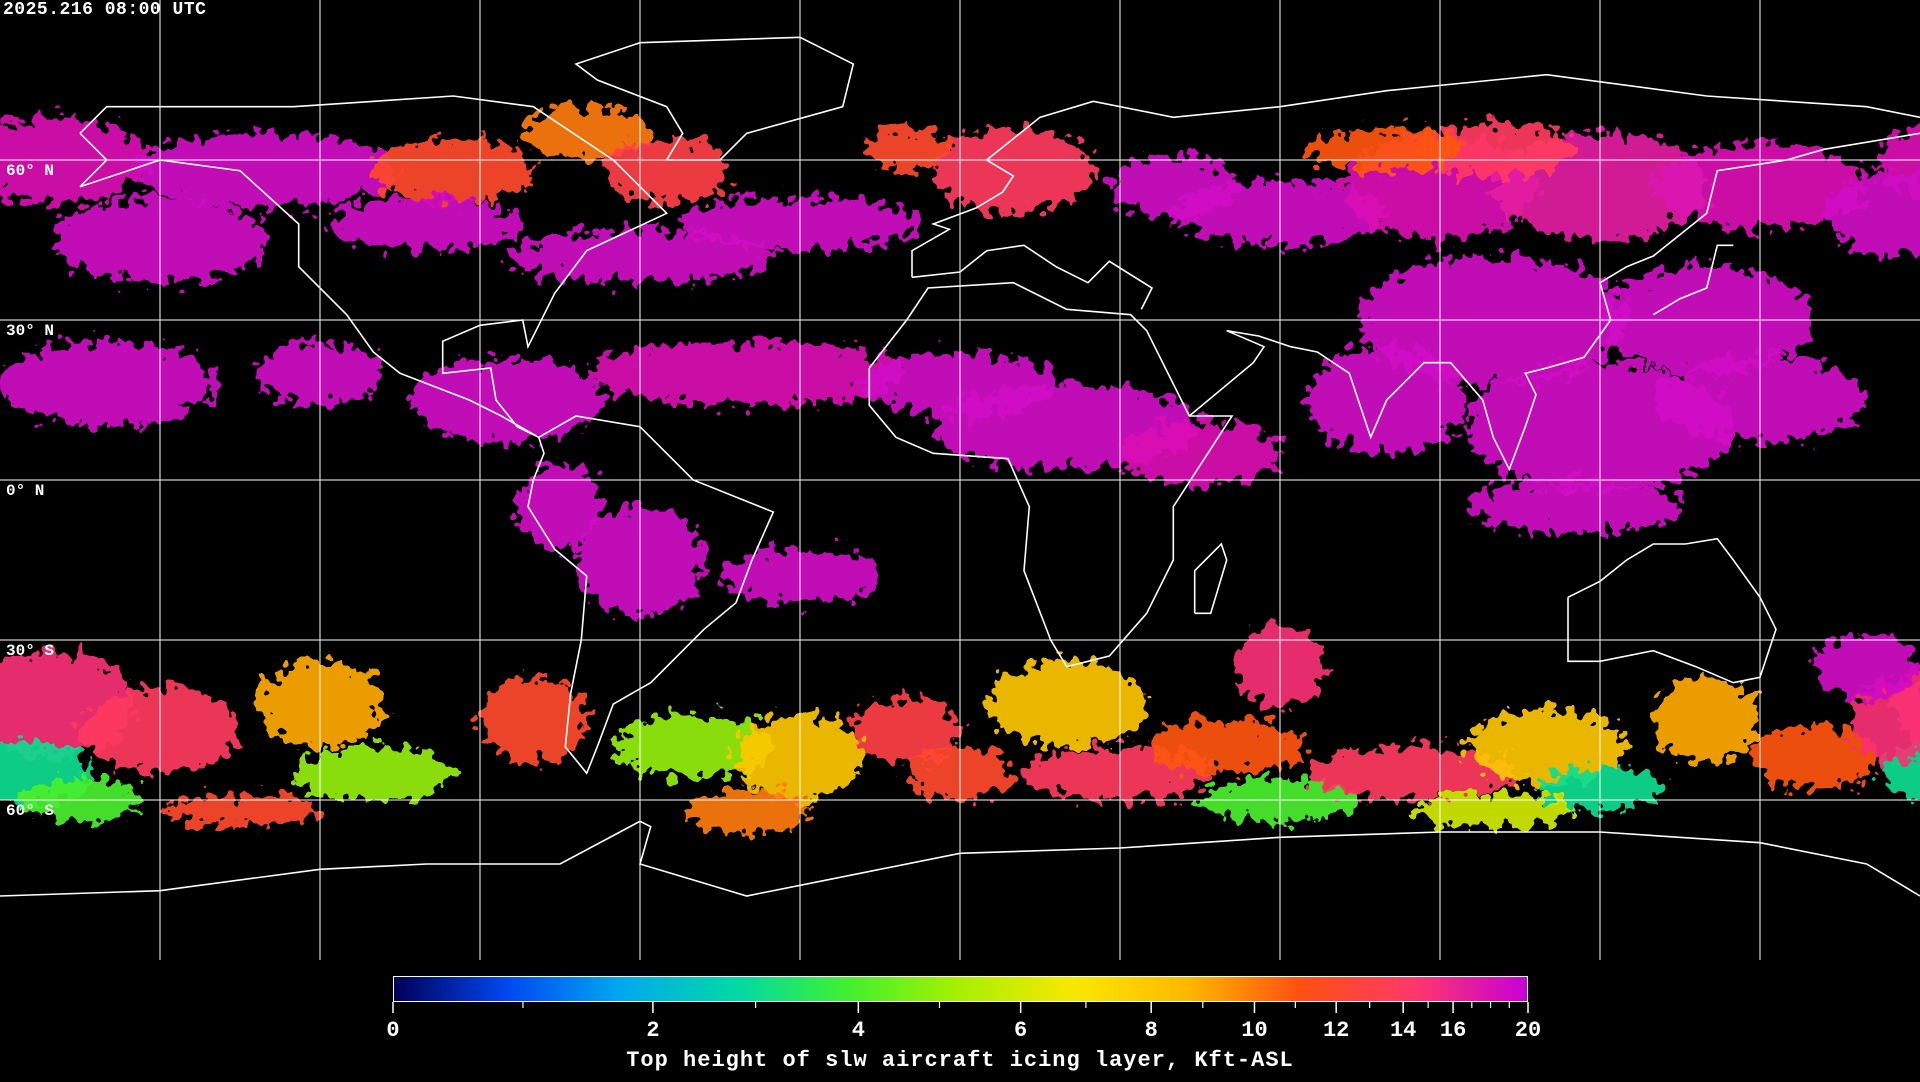 The width and height of the screenshot is (1920, 1082). I want to click on latitude-label: 0° N, so click(25, 491).